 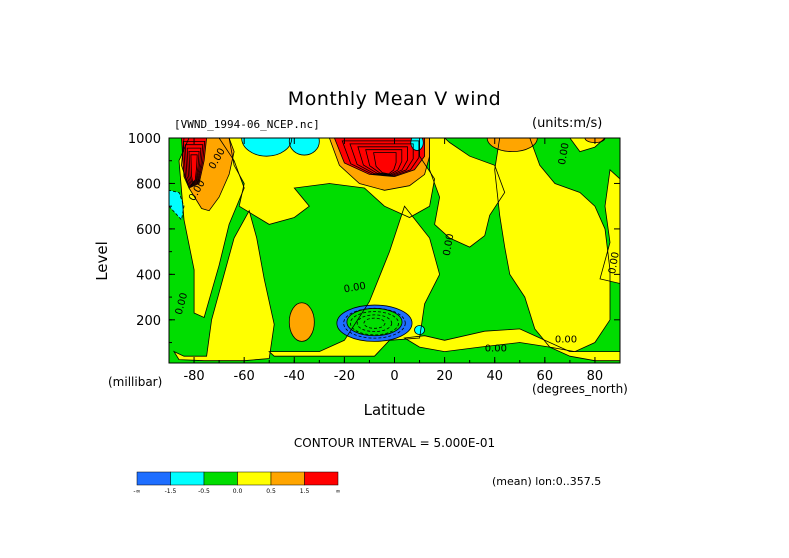 What do you see at coordinates (204, 491) in the screenshot?
I see `legend-label: -0.5` at bounding box center [204, 491].